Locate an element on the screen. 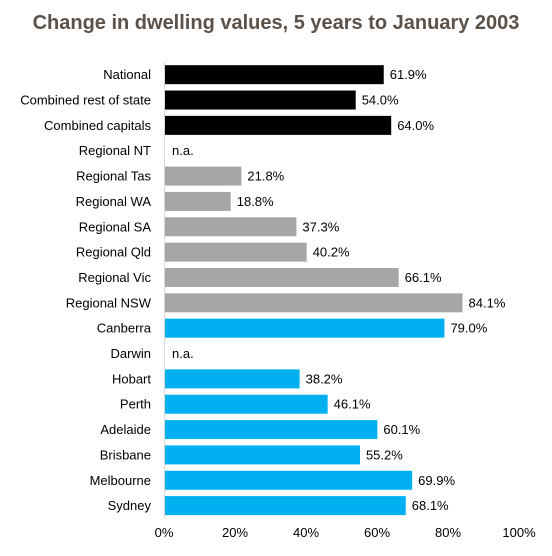  value-label: 68.1% is located at coordinates (430, 505).